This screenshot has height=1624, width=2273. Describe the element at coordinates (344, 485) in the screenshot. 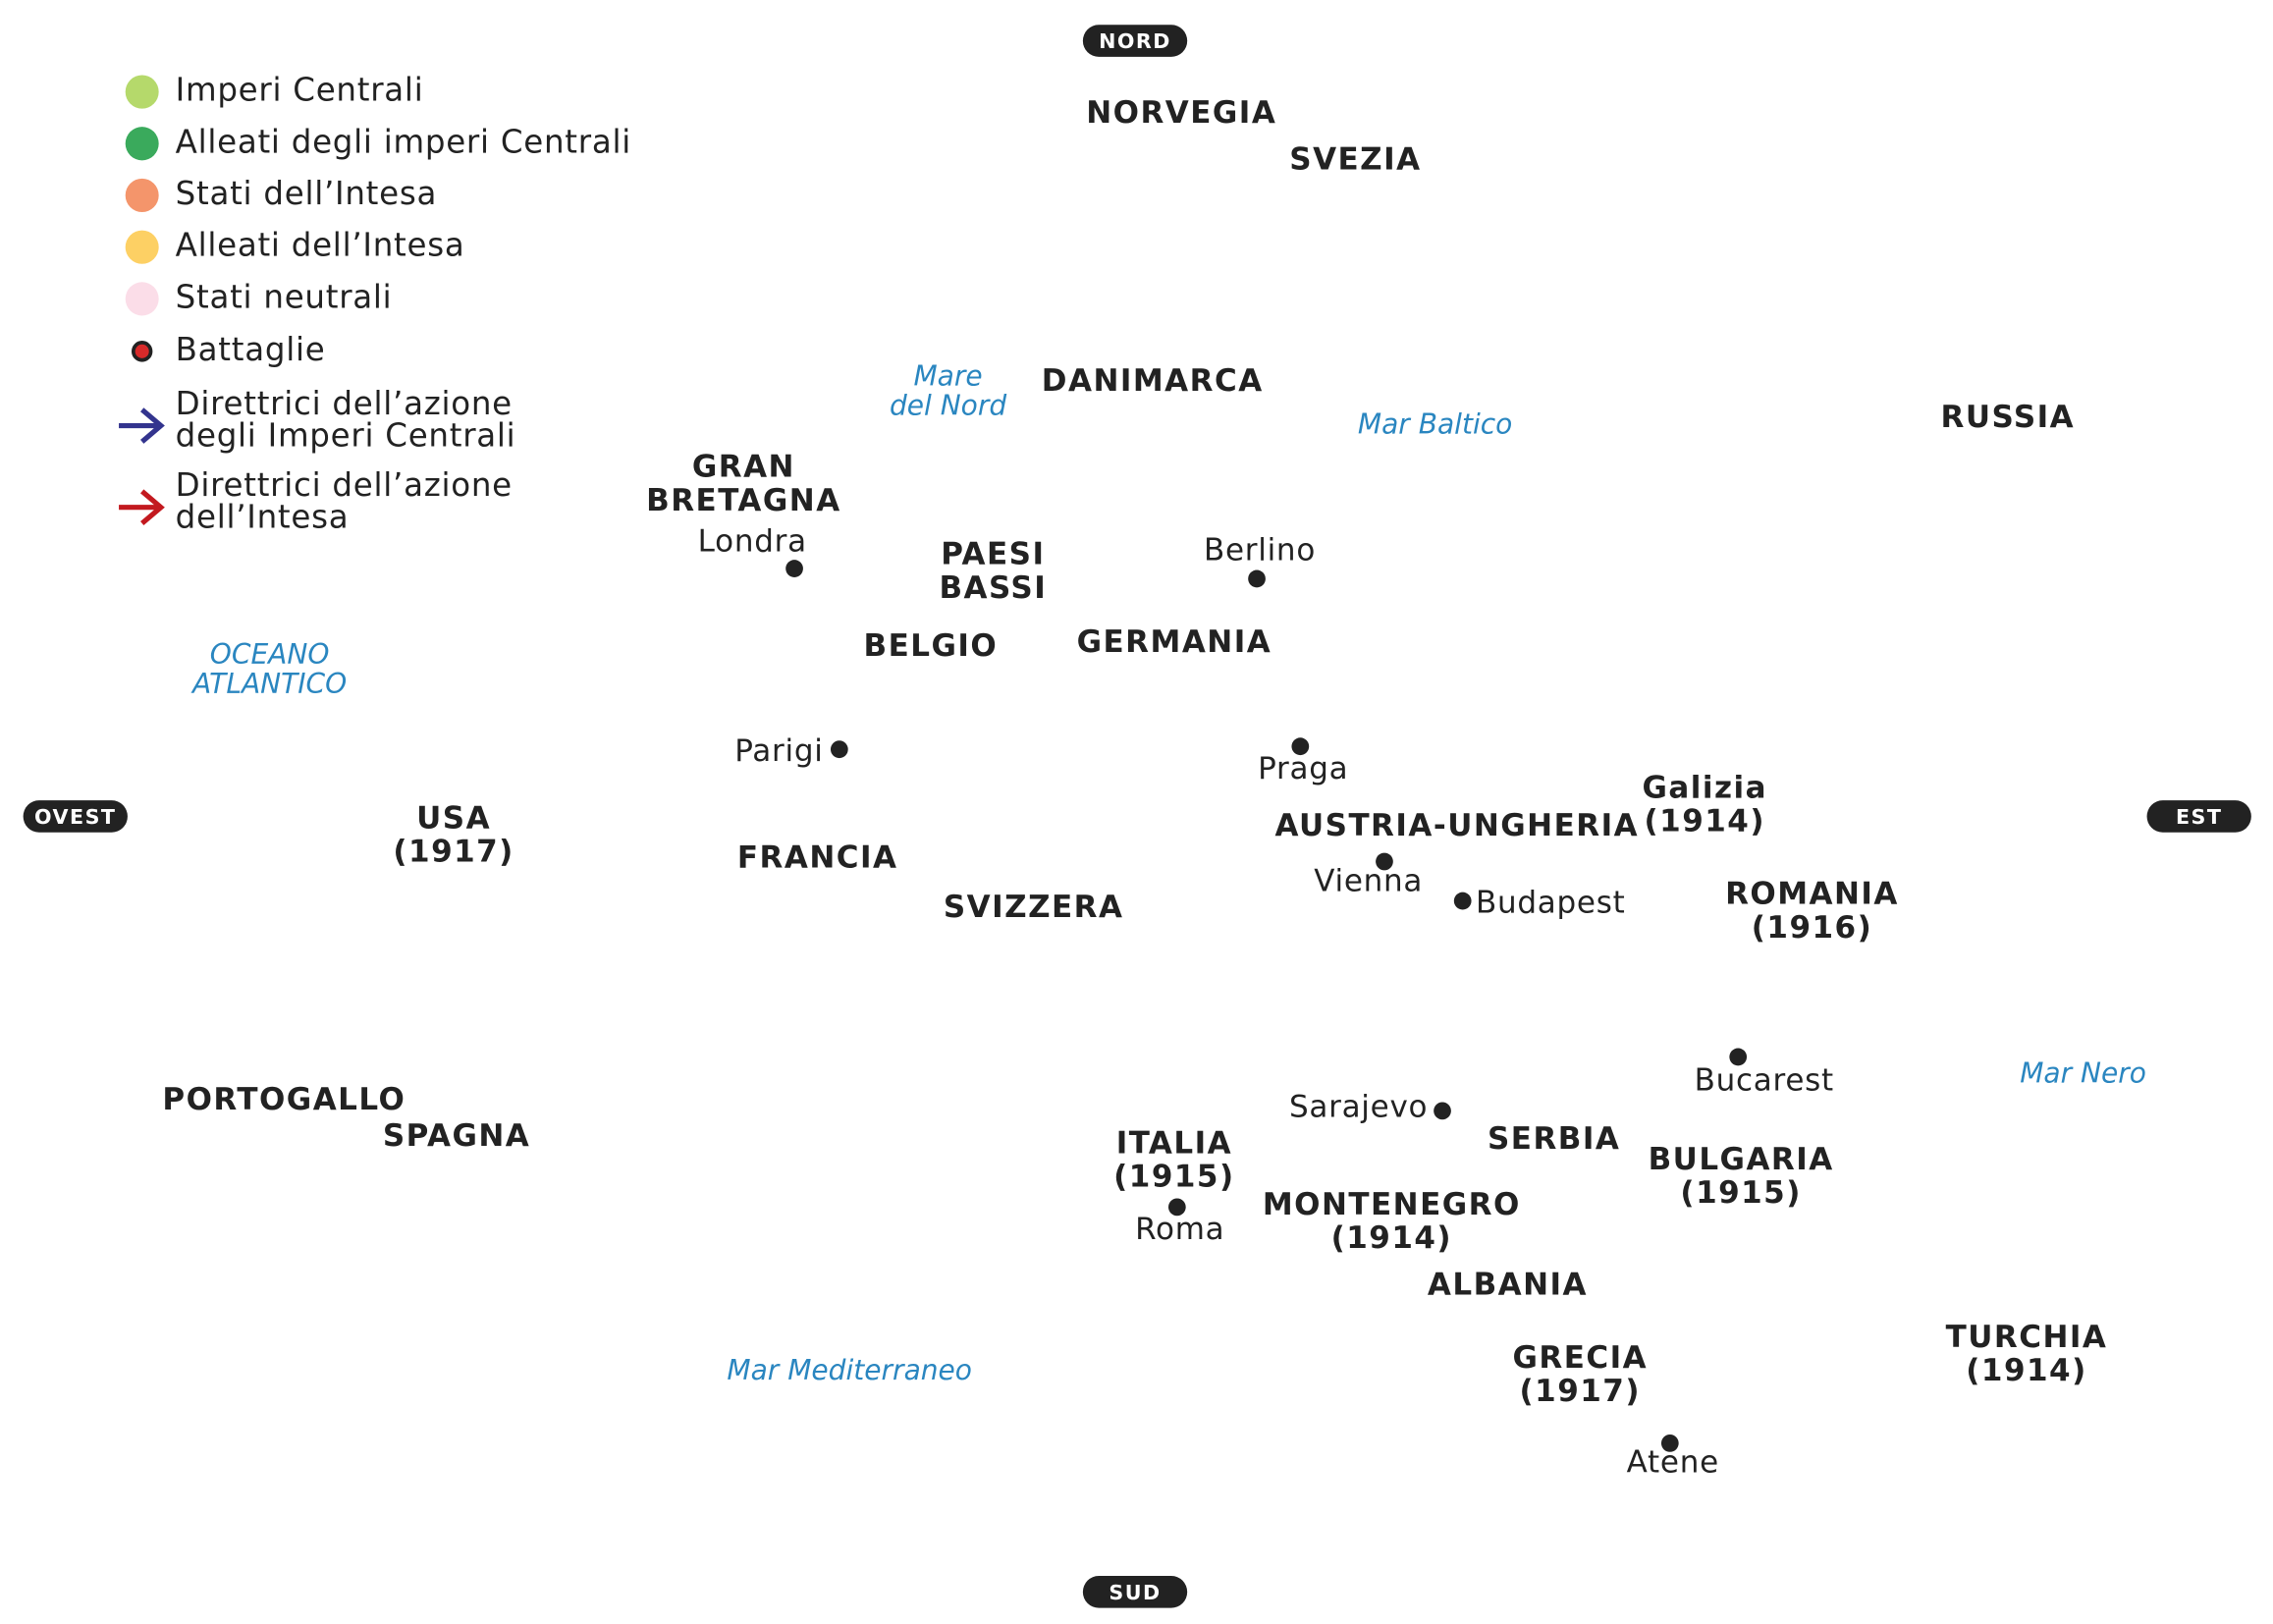

I see `legend-arrow-label-line: Direttrici dell’azione` at that location.